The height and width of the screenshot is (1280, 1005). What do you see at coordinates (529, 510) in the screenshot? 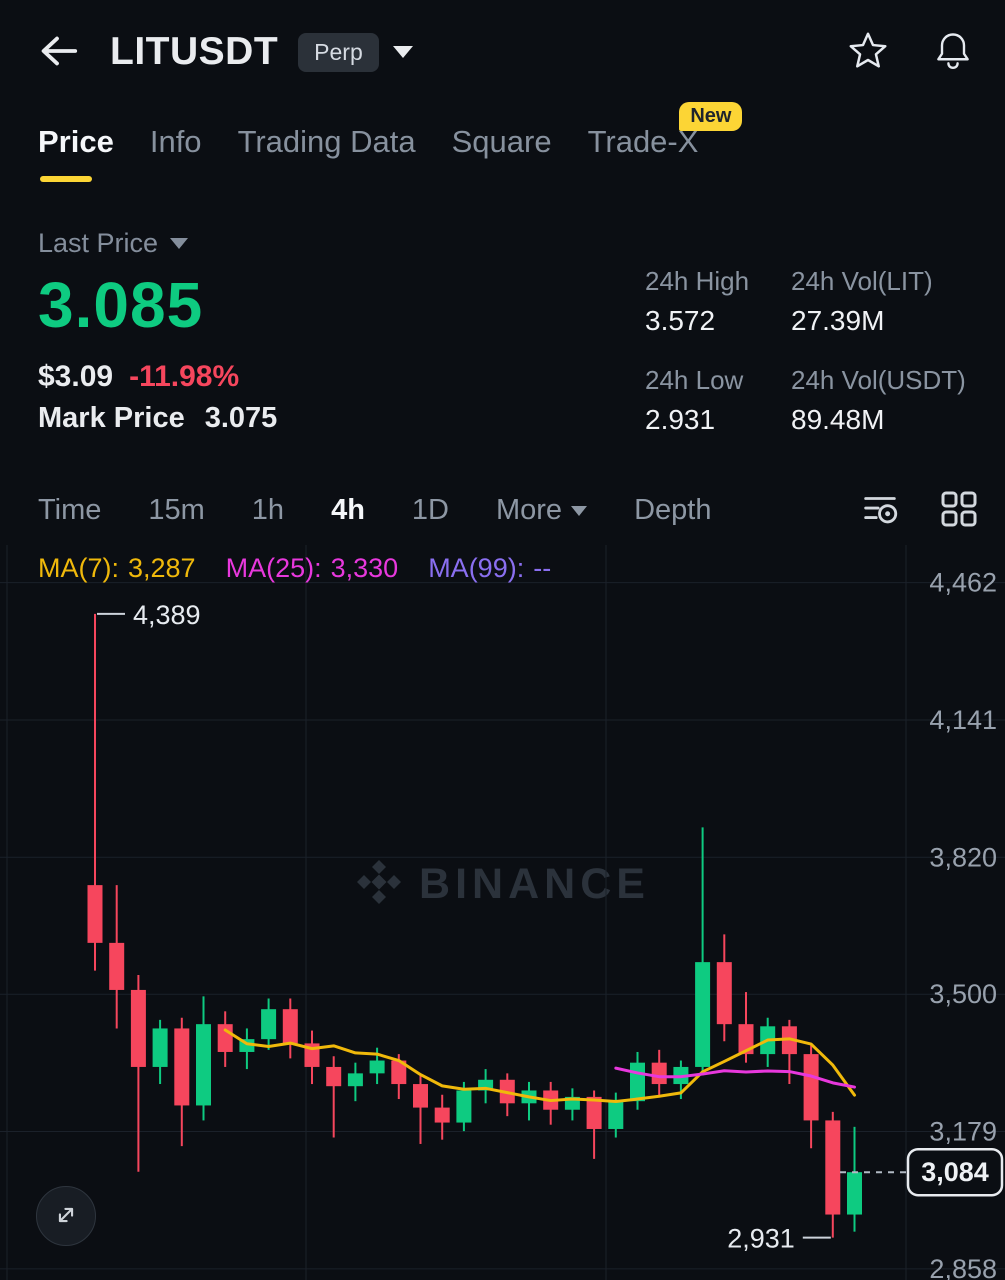
I see `more-label: More` at bounding box center [529, 510].